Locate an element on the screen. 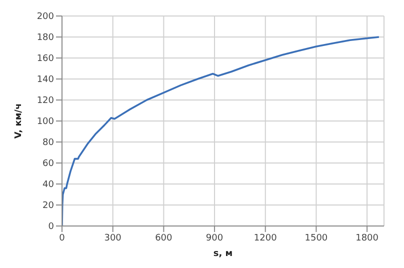 The height and width of the screenshot is (268, 404). y-tick-label: 180 is located at coordinates (45, 38).